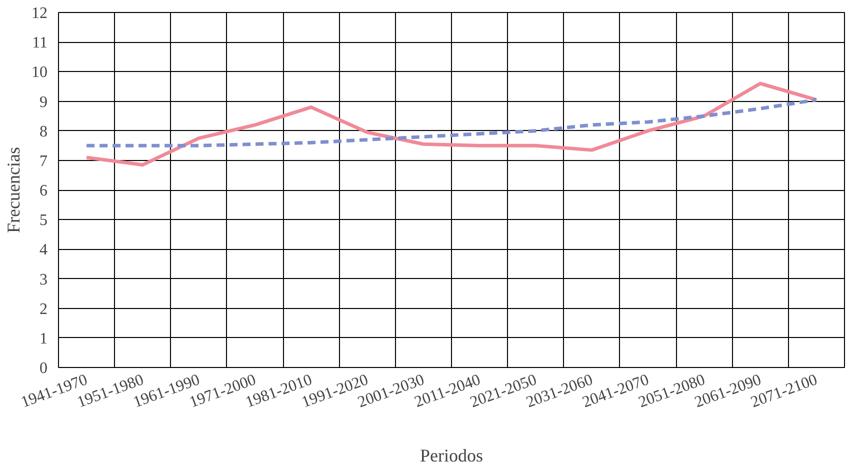 Image resolution: width=864 pixels, height=468 pixels. What do you see at coordinates (44, 191) in the screenshot?
I see `y-tick-label: 6` at bounding box center [44, 191].